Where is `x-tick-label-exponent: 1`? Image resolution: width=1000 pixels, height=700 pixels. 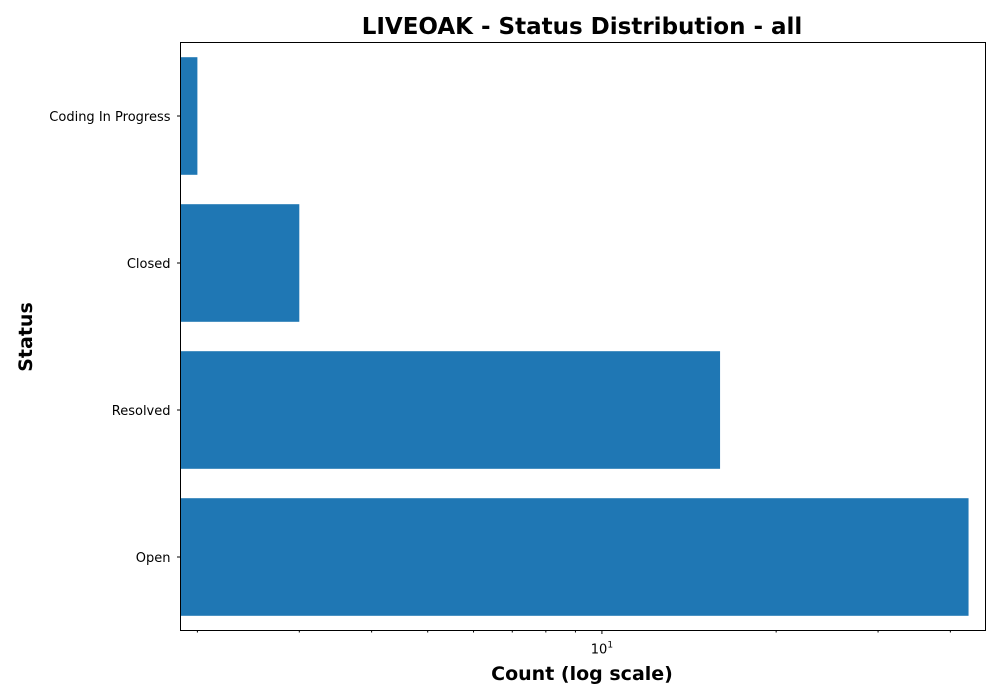 x-tick-label-exponent: 1 is located at coordinates (610, 646).